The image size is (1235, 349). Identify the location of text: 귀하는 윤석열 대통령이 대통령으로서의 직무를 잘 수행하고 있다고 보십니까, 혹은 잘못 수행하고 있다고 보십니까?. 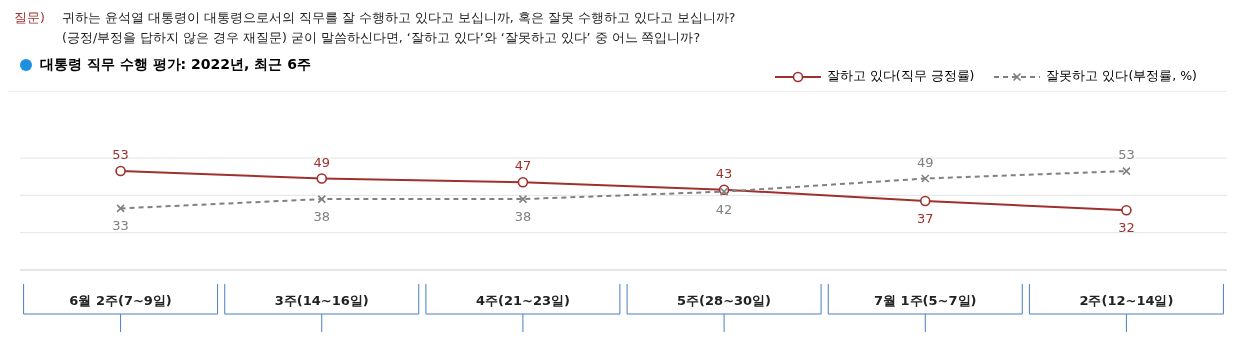
(399, 18).